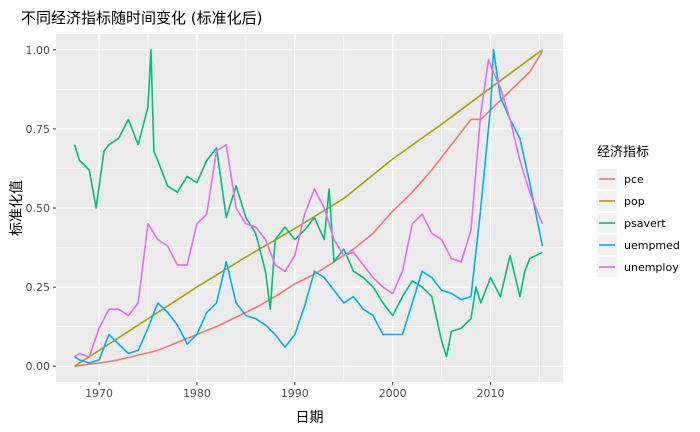  Describe the element at coordinates (38, 287) in the screenshot. I see `y-tick-label: 0.25` at that location.